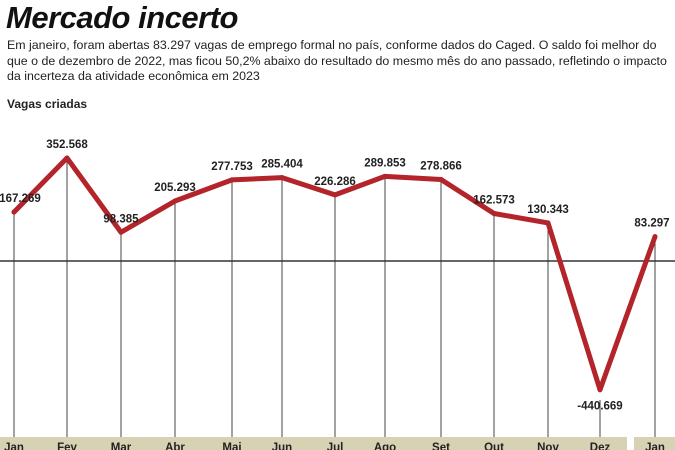 Image resolution: width=675 pixels, height=450 pixels. I want to click on data-label: 167.269, so click(20, 199).